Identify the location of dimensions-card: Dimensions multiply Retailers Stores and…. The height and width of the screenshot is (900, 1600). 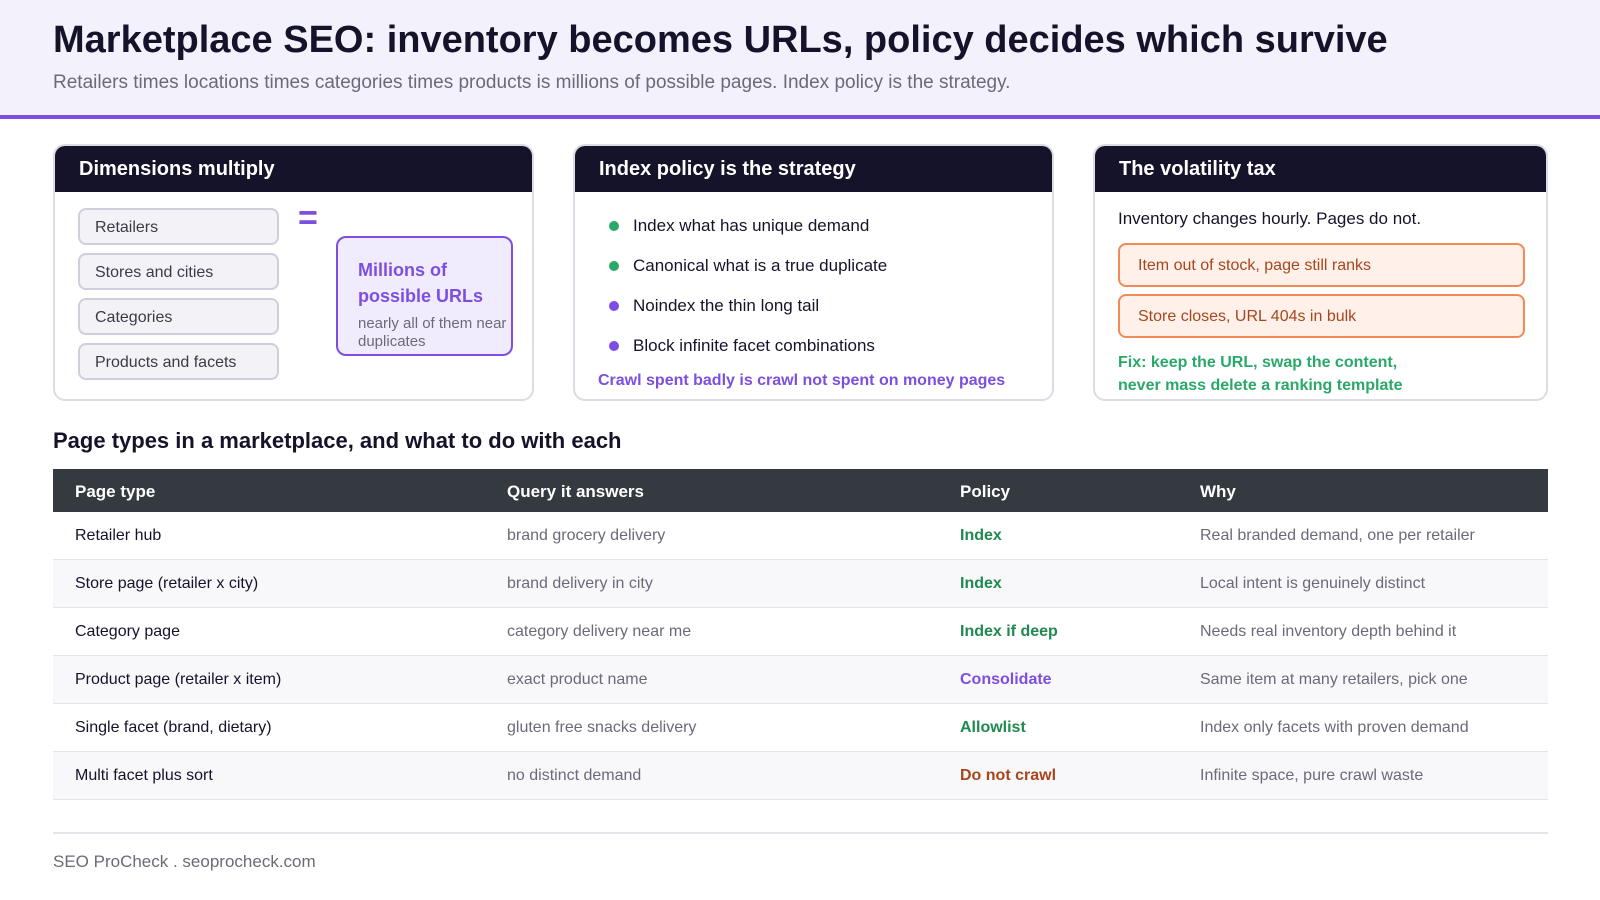
(293, 272).